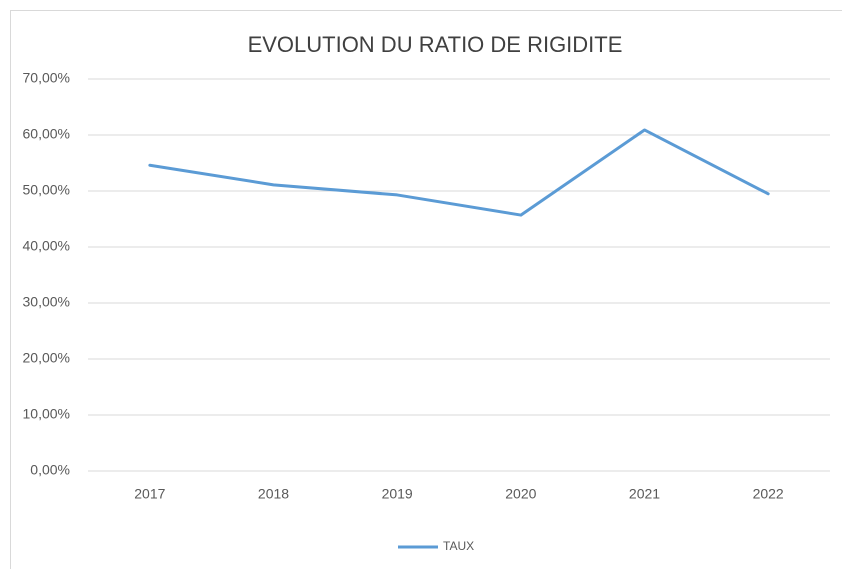  Describe the element at coordinates (46, 246) in the screenshot. I see `y-tick-label: 40,00%` at that location.